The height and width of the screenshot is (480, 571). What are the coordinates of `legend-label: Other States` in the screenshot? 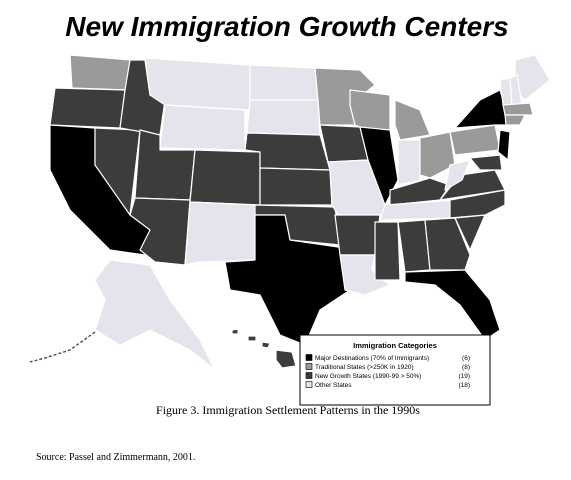 It's located at (333, 385).